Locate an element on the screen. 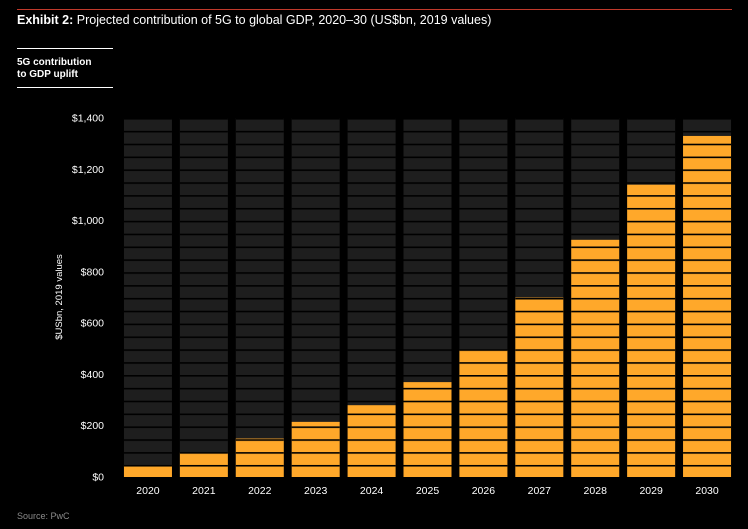 This screenshot has height=529, width=748. y-tick-label: $600 is located at coordinates (93, 324).